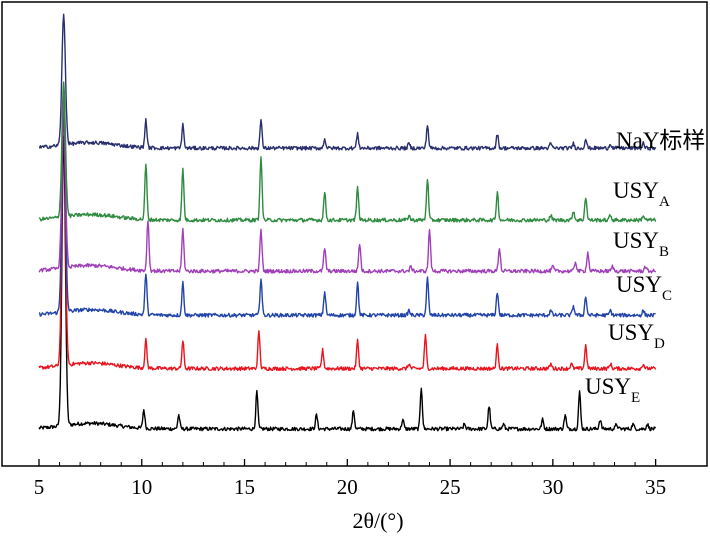 This screenshot has height=540, width=710. Describe the element at coordinates (644, 288) in the screenshot. I see `series-label: USYC` at that location.